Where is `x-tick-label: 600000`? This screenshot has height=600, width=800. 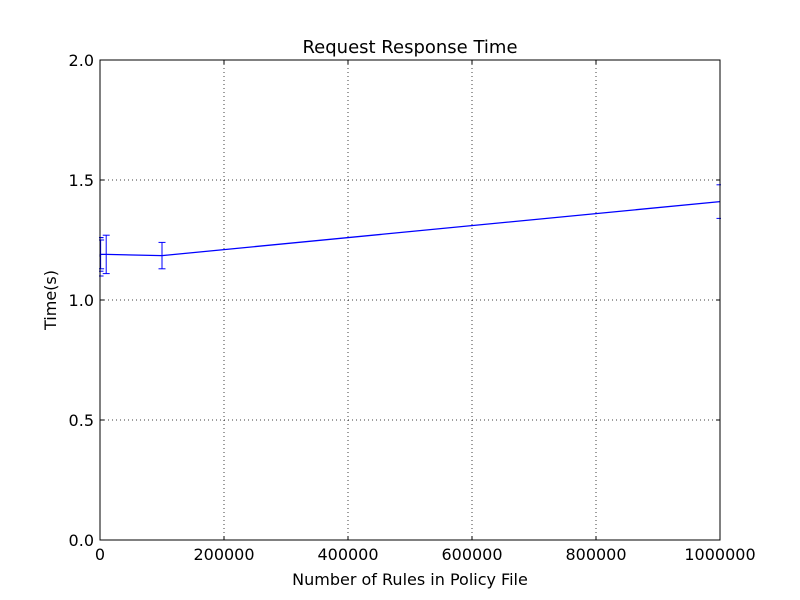
x-tick-label: 600000 is located at coordinates (471, 554).